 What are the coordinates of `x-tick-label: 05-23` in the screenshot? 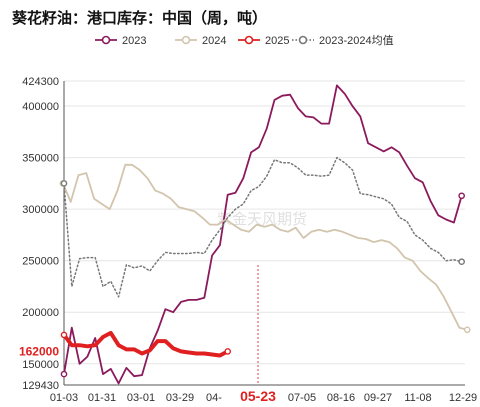 It's located at (258, 396).